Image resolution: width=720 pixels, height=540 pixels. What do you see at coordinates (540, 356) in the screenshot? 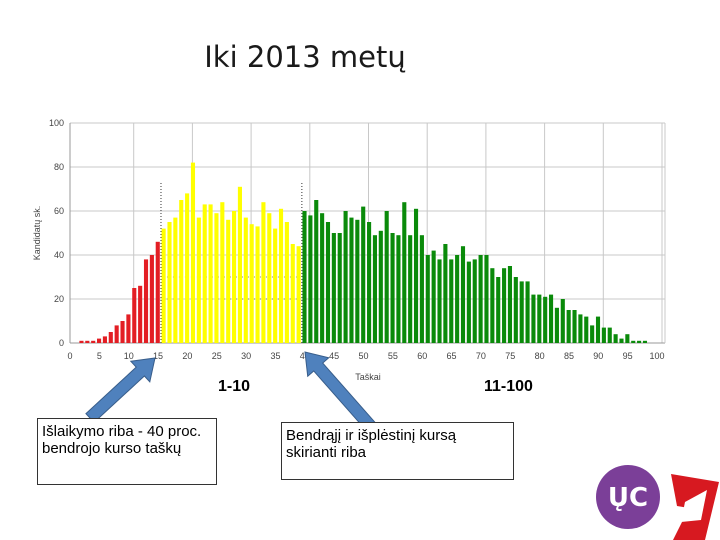
I see `x-tick-label: 80` at bounding box center [540, 356].